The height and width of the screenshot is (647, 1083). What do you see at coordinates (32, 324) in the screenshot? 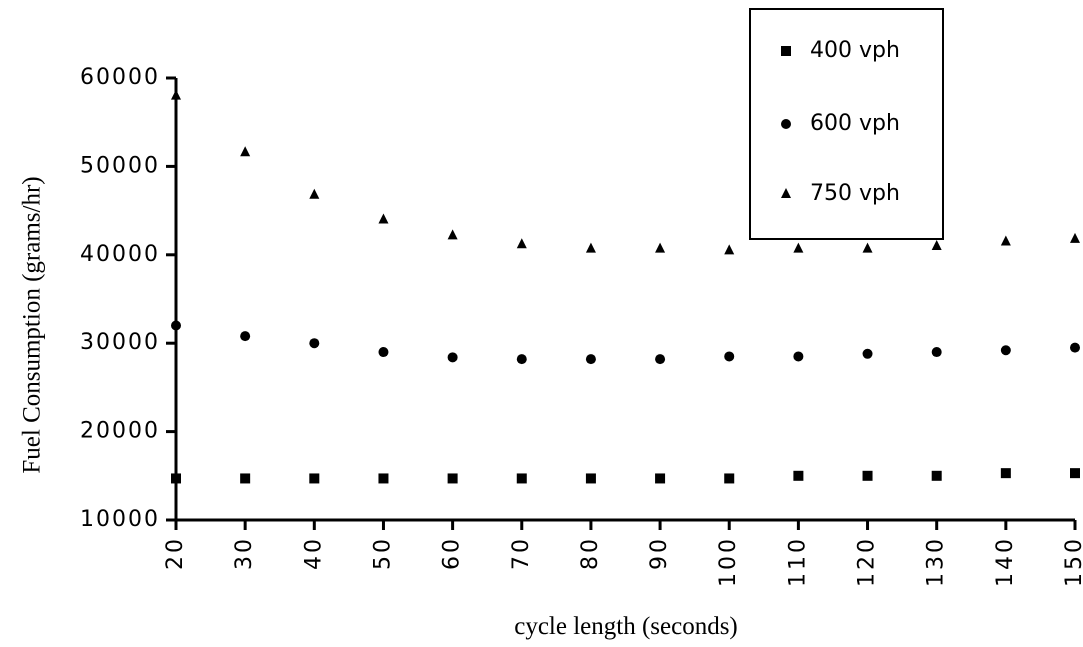
I see `y-axis-title: Fuel Consumption (grams/hr)` at bounding box center [32, 324].